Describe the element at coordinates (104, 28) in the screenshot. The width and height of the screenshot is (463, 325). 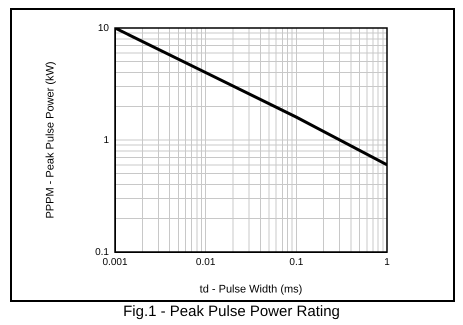
I see `y-tick-label: 10` at that location.